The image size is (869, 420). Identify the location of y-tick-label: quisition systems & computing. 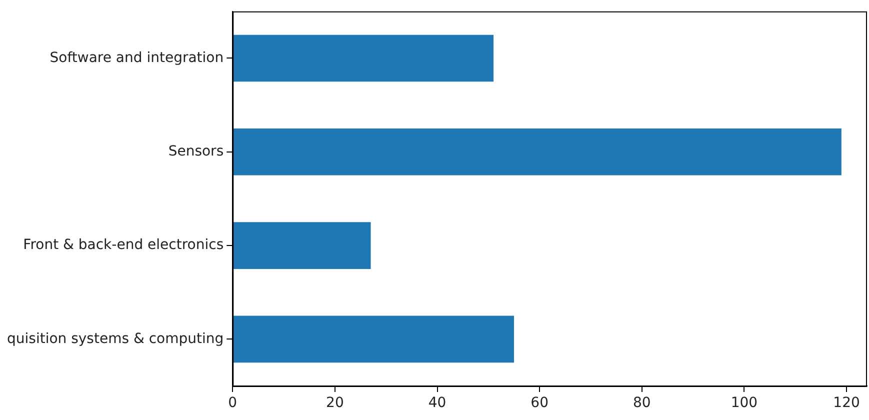
(115, 338).